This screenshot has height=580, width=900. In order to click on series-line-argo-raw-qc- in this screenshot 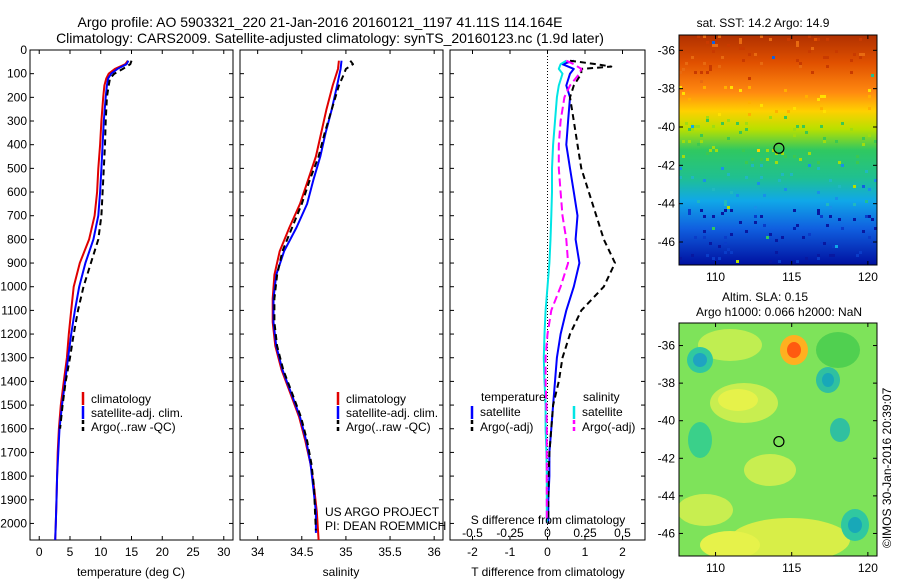, I will do `click(96, 244)`.